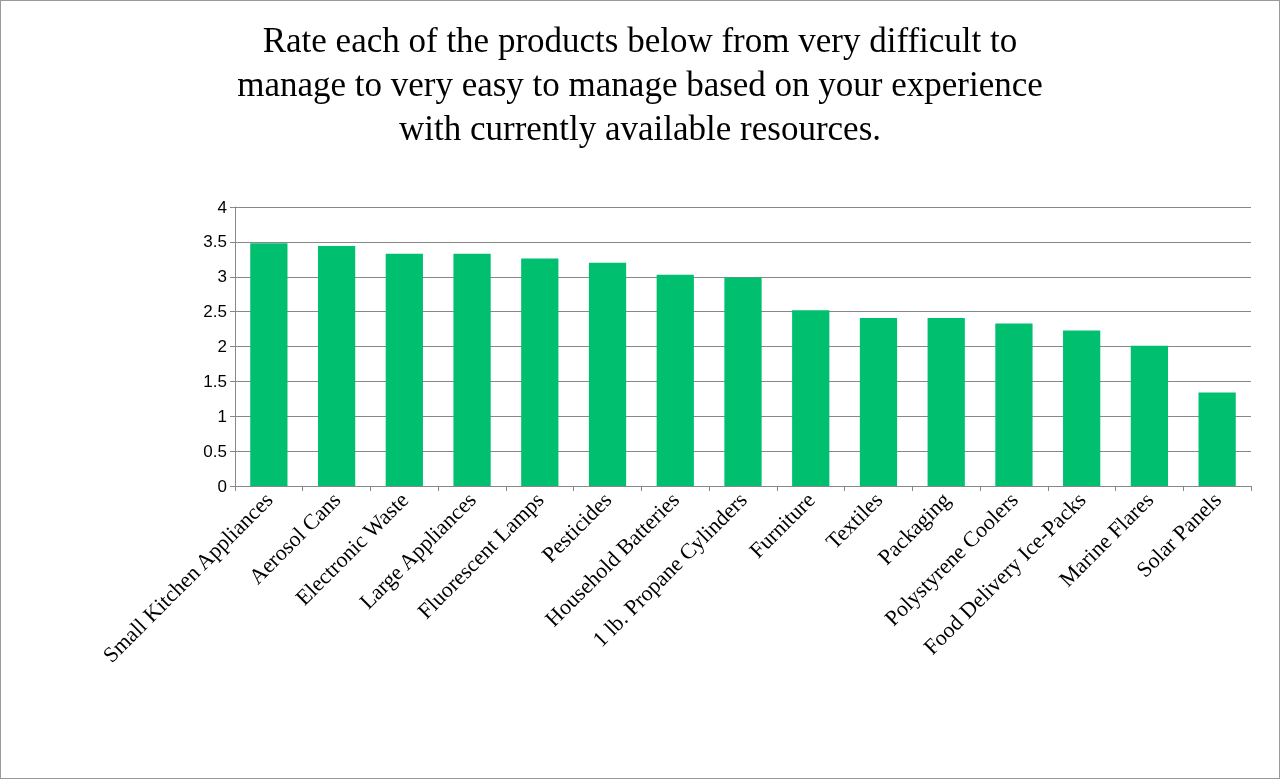 The height and width of the screenshot is (779, 1280). Describe the element at coordinates (222, 346) in the screenshot. I see `y-tick-label: 2` at that location.